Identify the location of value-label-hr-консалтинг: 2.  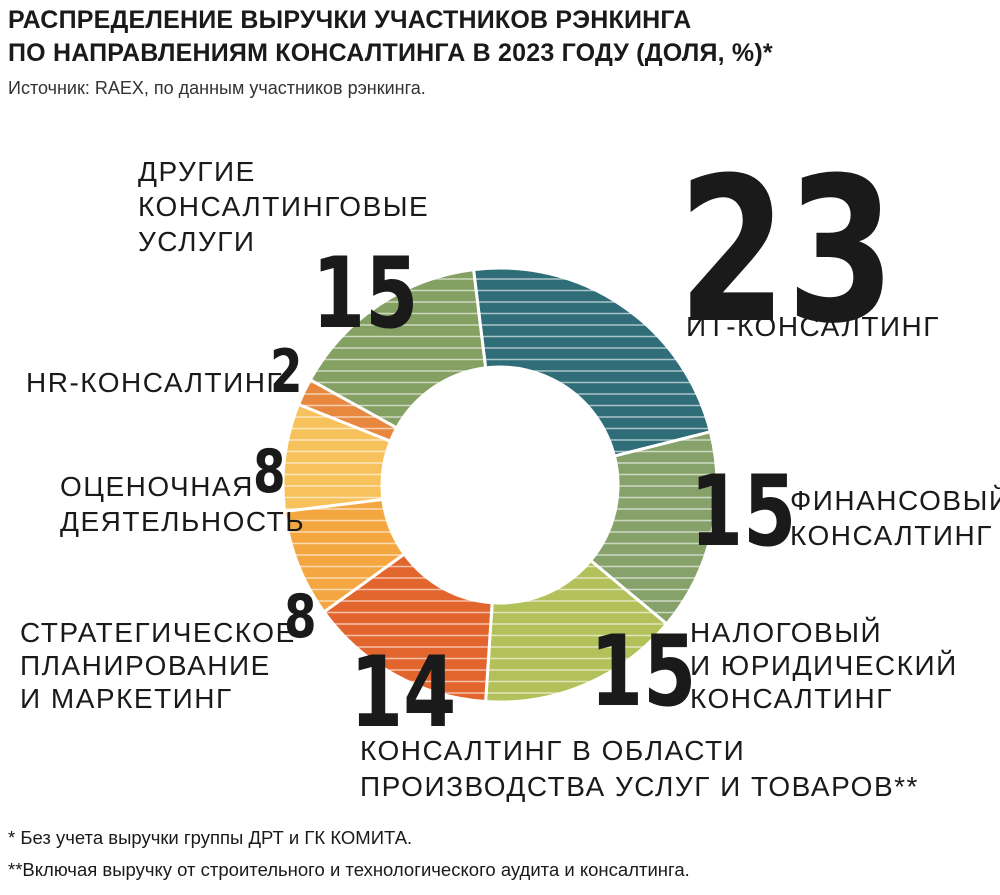
(286, 371).